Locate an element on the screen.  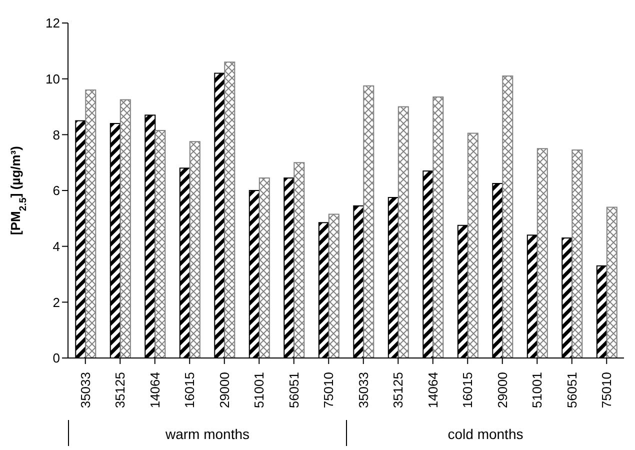
y-tick-label: 0 is located at coordinates (56, 358).